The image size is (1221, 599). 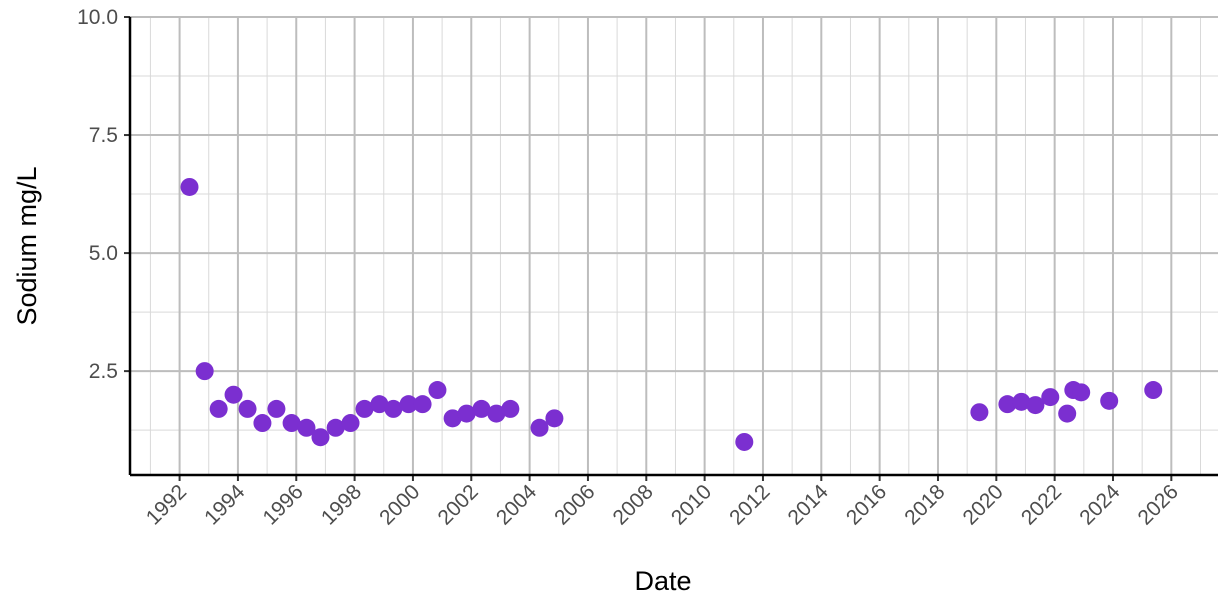 What do you see at coordinates (866, 504) in the screenshot?
I see `x-tick-label: 2016` at bounding box center [866, 504].